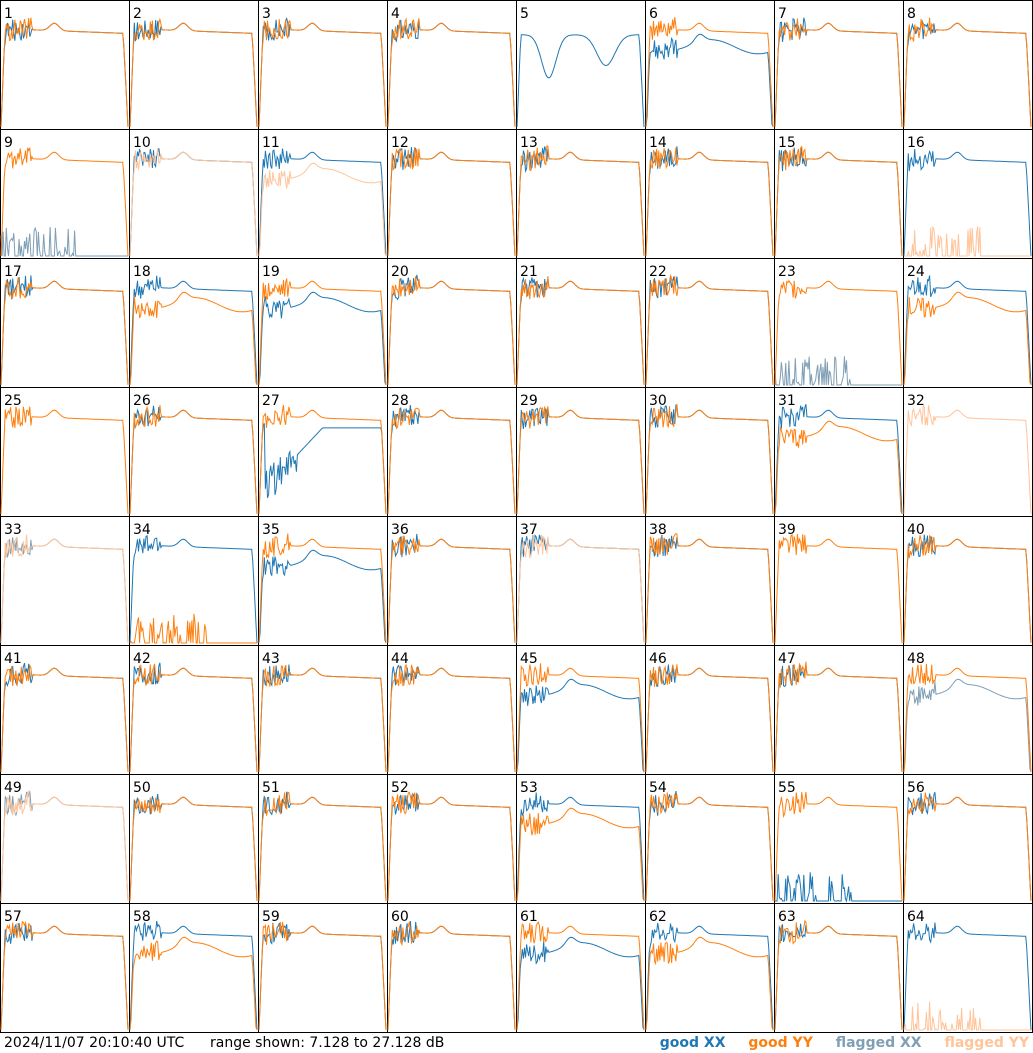  I want to click on panel-48: 48, so click(968, 710).